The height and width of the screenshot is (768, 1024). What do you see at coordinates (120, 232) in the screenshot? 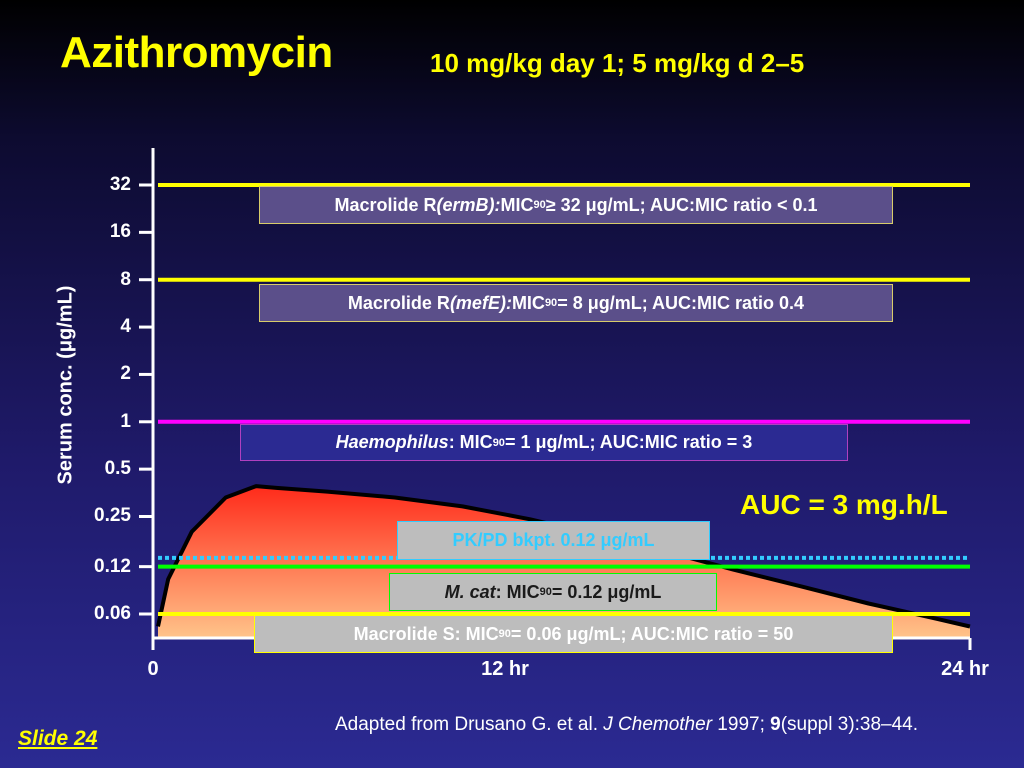
I see `y-tick-label: 16` at bounding box center [120, 232].